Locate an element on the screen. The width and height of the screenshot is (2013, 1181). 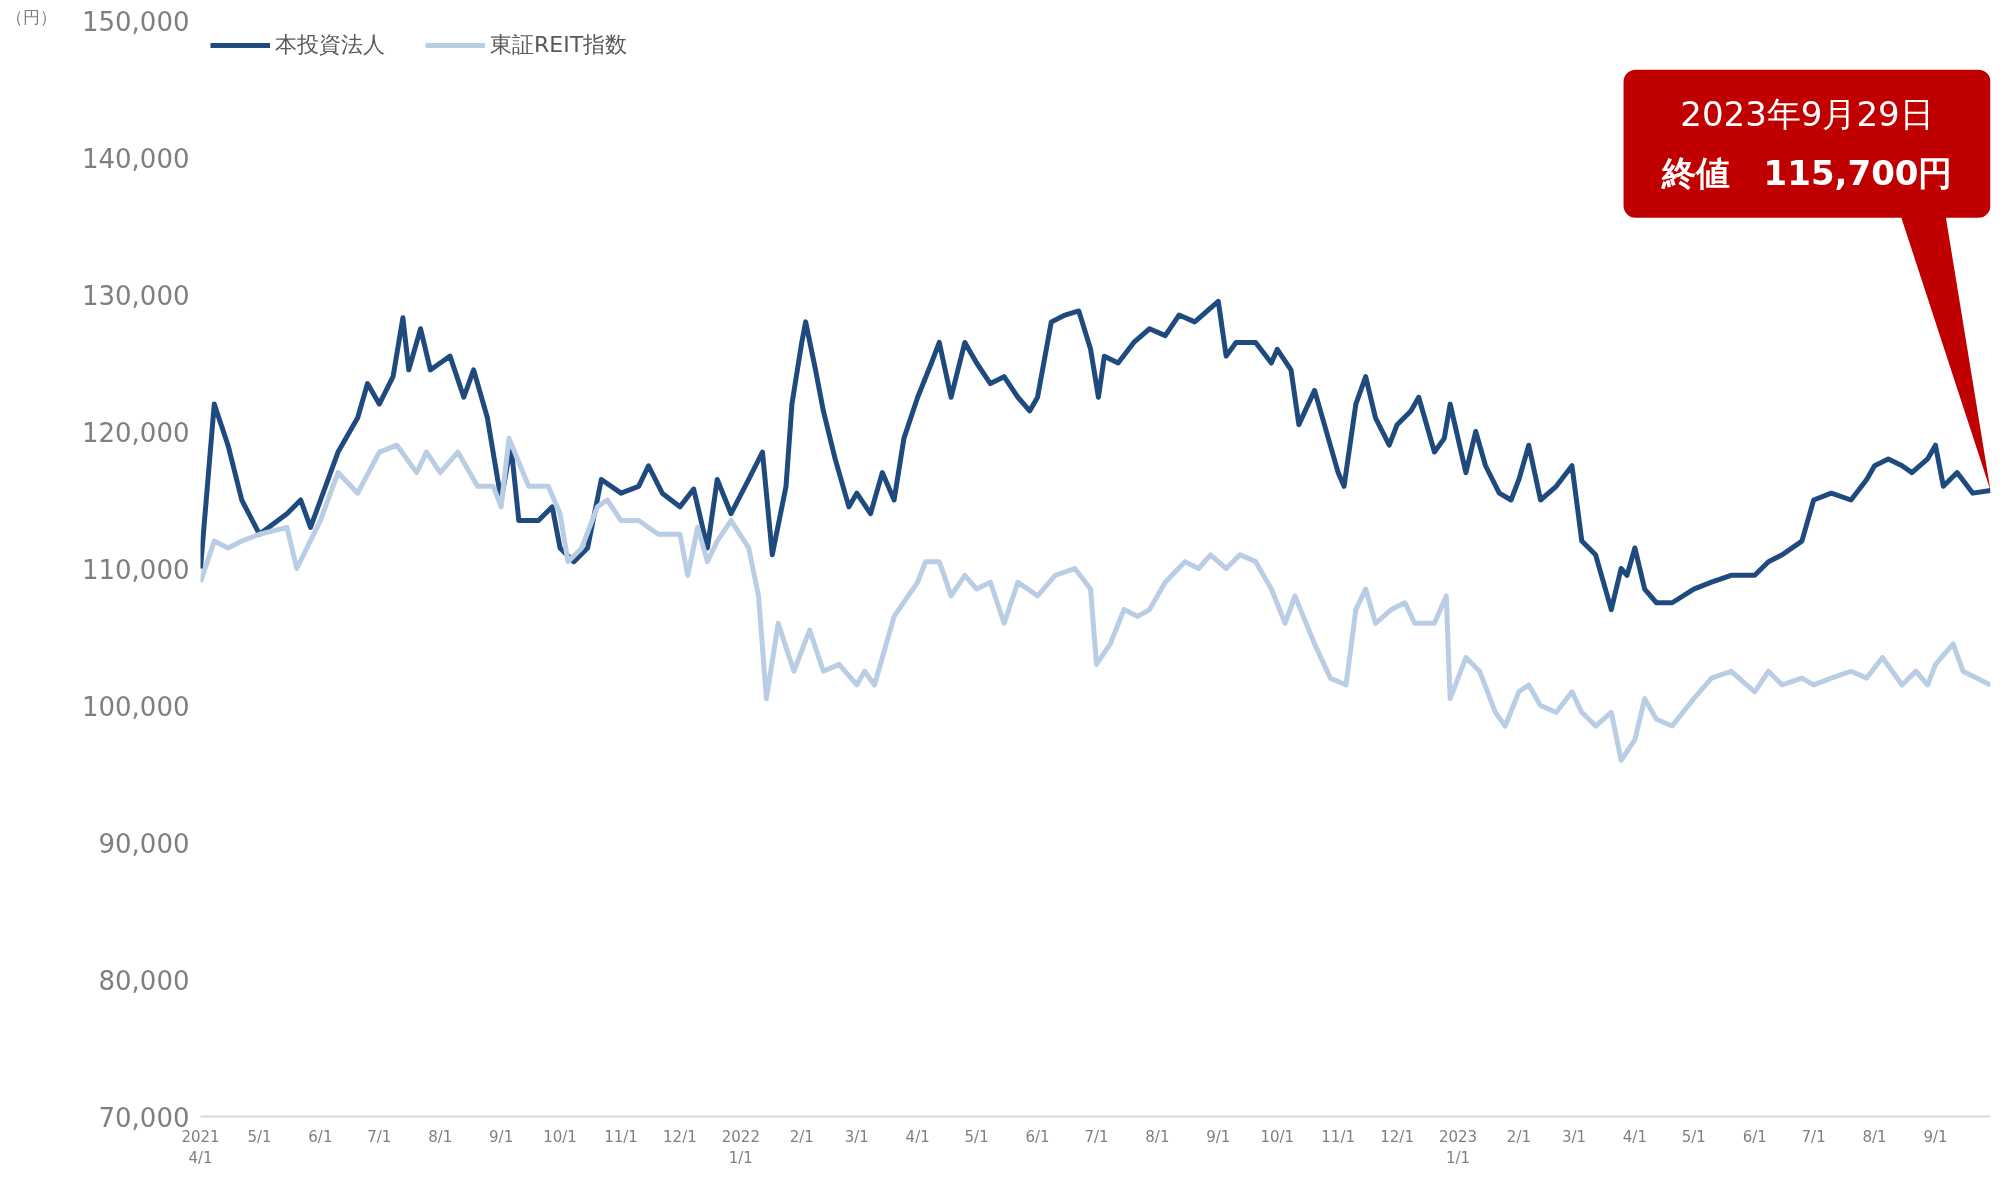
y-tick-label: 140,000 is located at coordinates (135, 158).